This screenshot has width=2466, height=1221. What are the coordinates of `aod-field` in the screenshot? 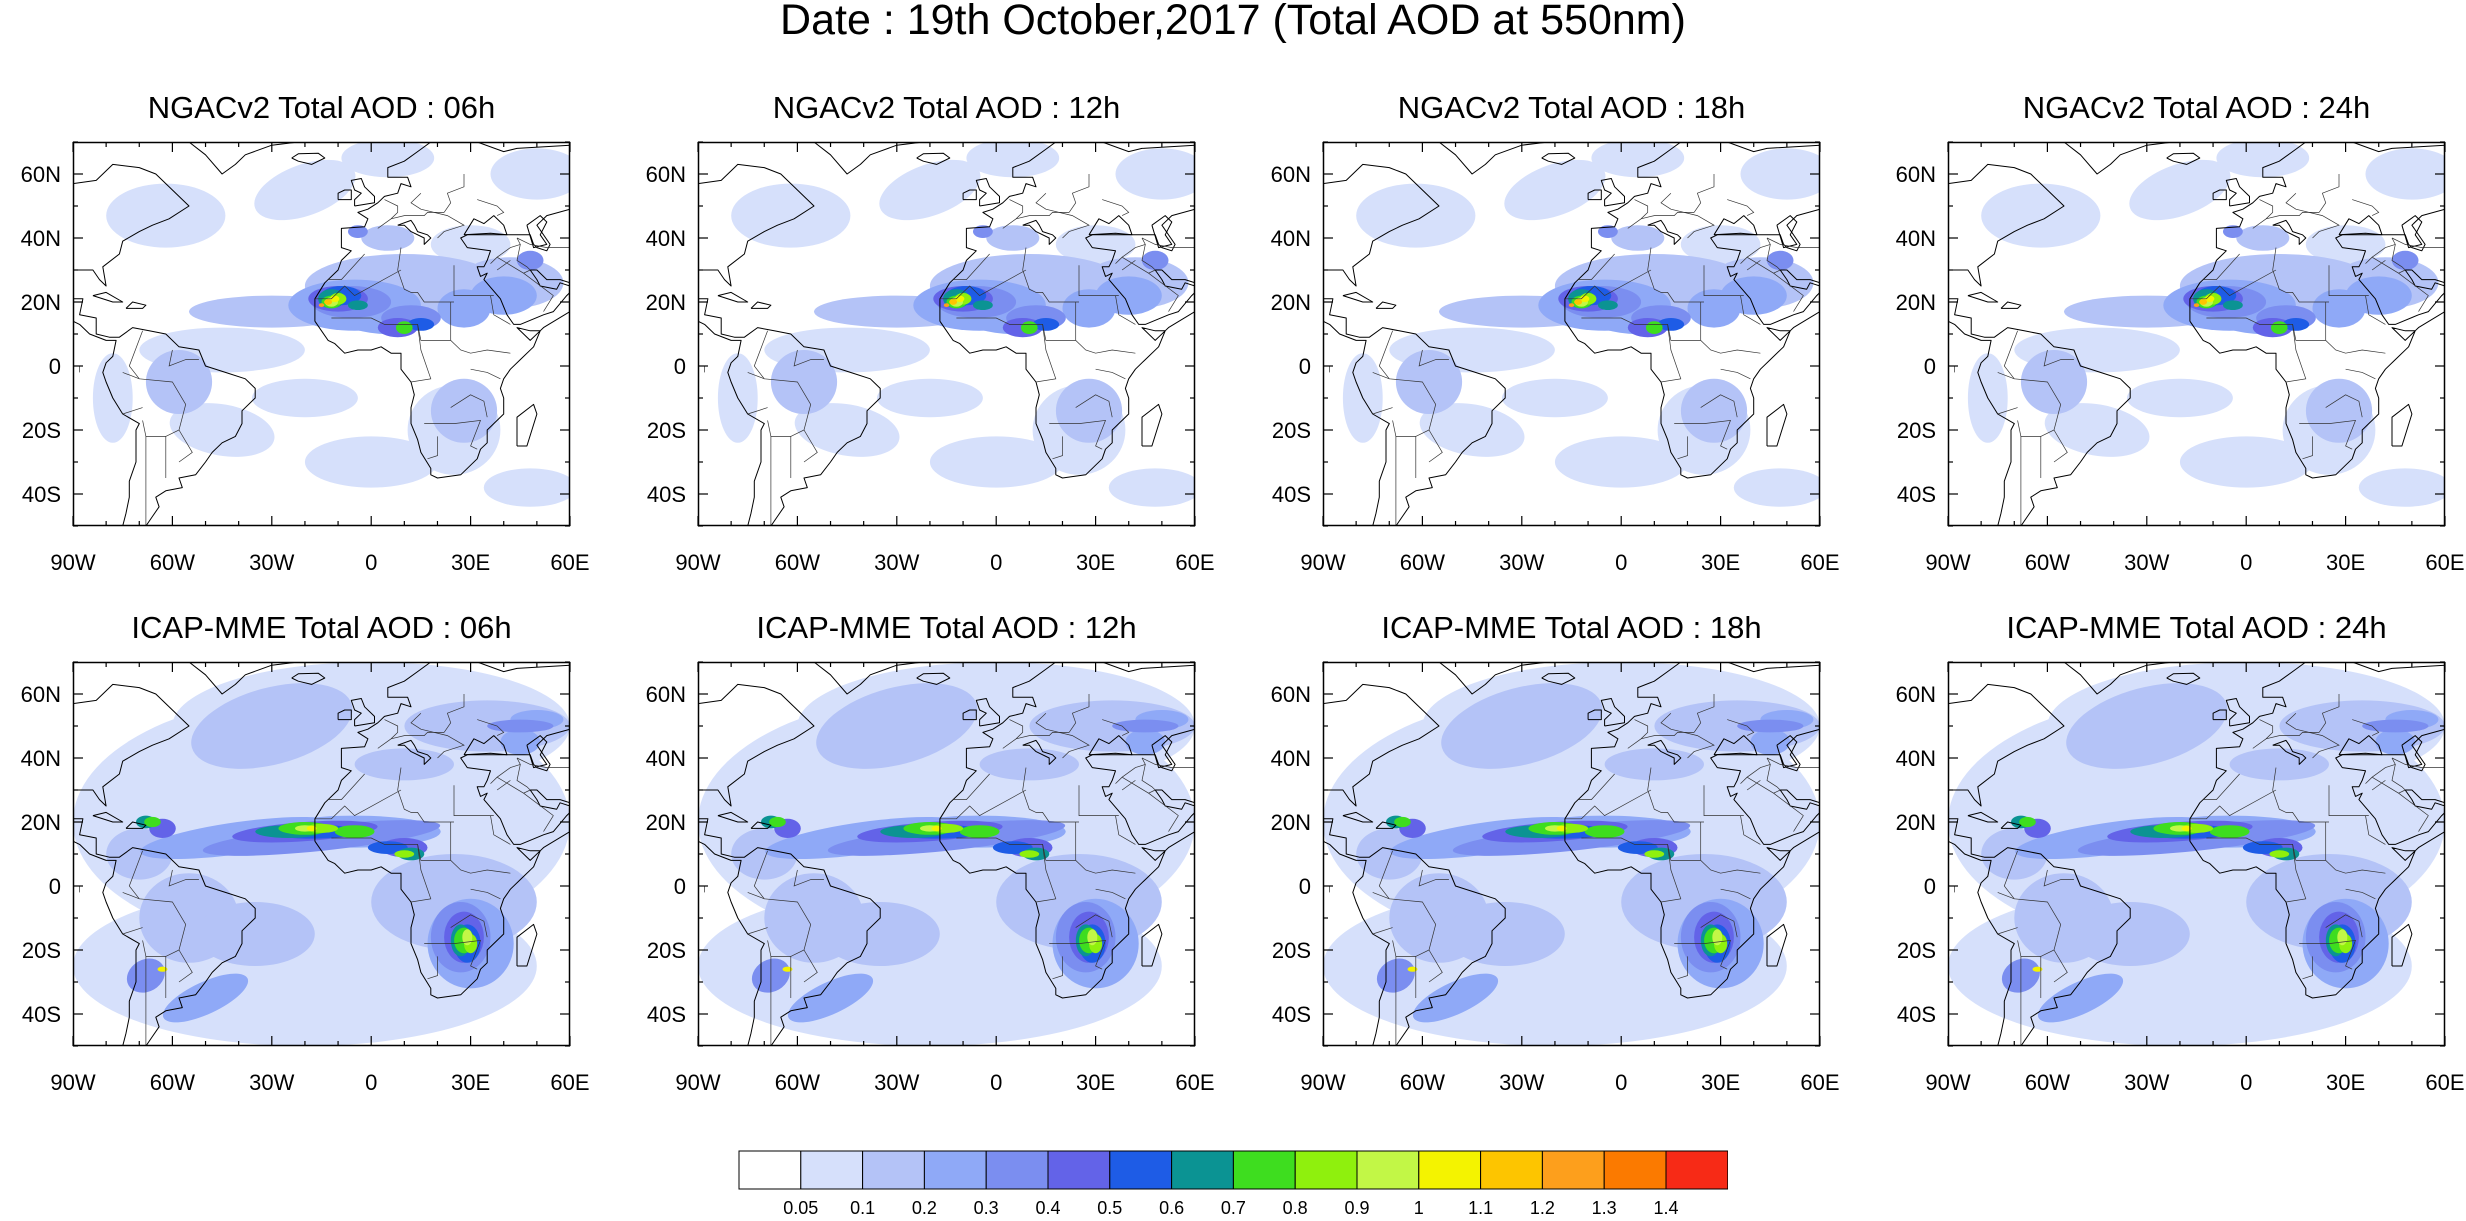 It's located at (321, 334).